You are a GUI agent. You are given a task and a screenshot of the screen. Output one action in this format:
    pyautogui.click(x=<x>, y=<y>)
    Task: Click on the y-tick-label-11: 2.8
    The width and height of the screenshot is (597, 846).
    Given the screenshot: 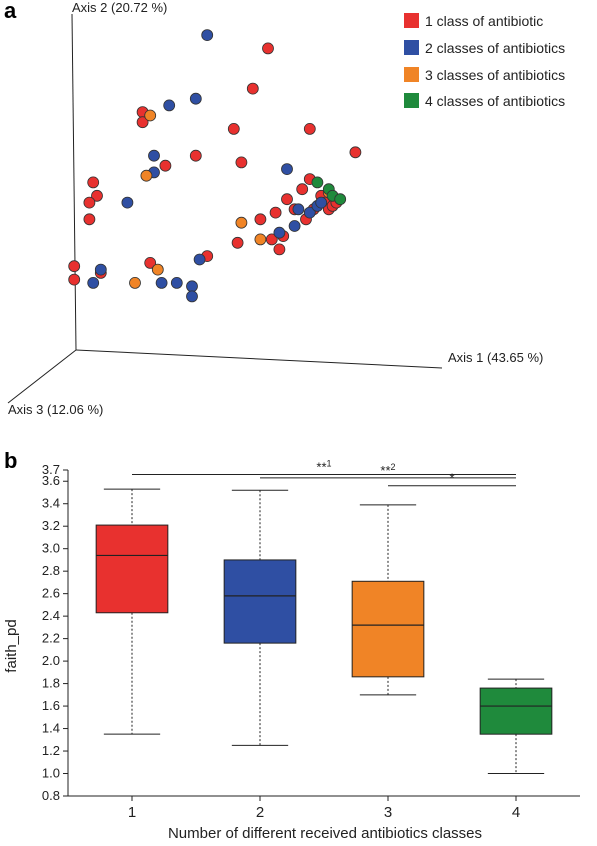 What is the action you would take?
    pyautogui.click(x=51, y=570)
    